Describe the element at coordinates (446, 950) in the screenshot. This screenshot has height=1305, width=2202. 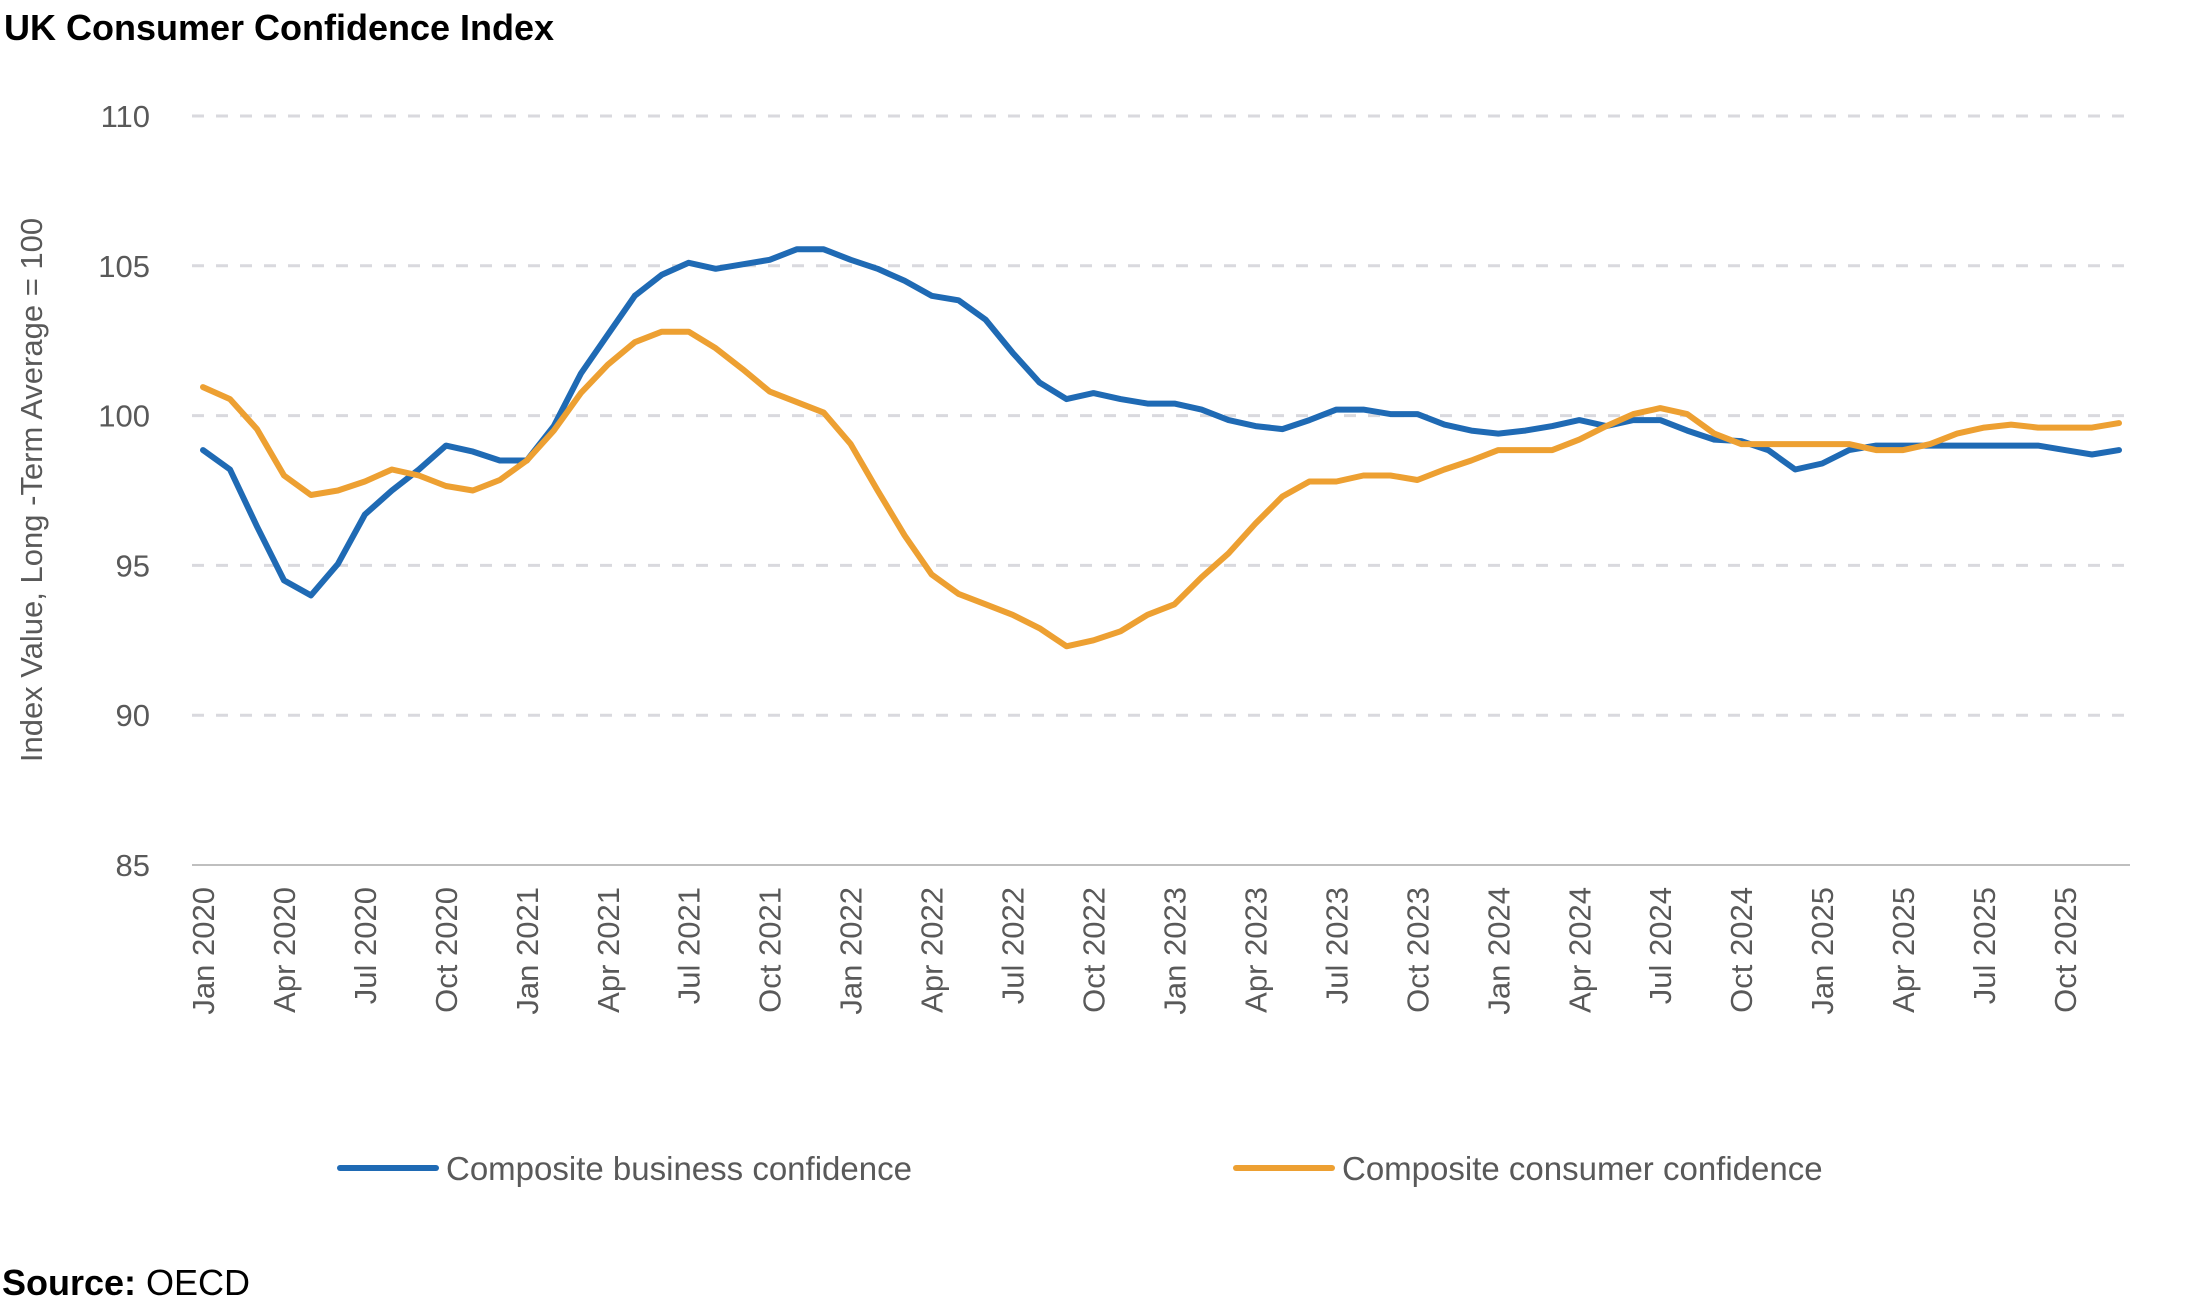
I see `x-tick-label: Oct 2020` at that location.